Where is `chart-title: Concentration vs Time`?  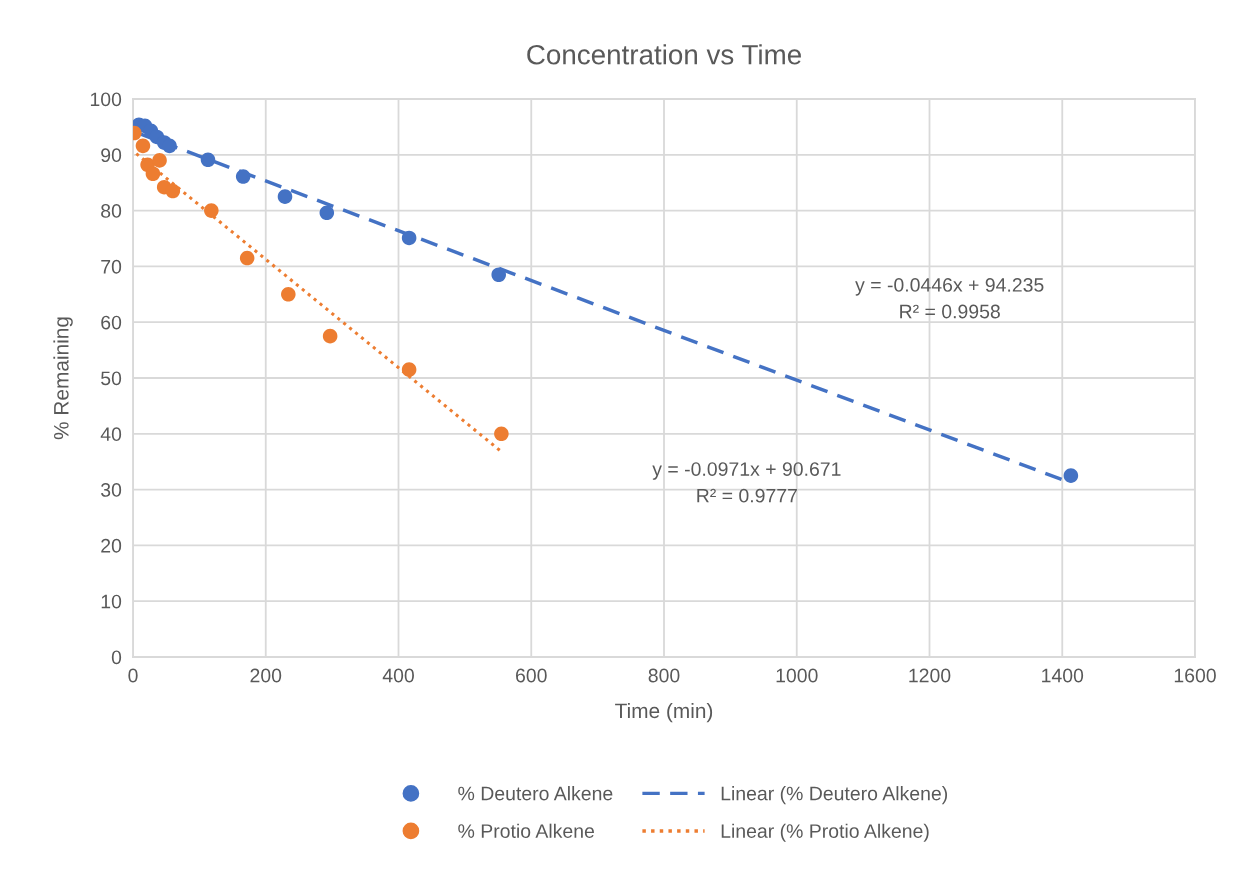 chart-title: Concentration vs Time is located at coordinates (664, 54).